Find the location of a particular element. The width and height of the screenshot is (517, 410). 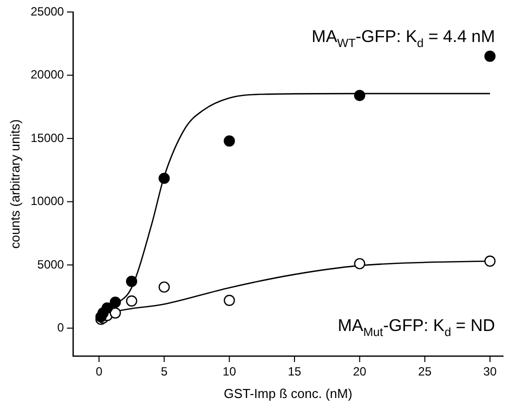

y-tick-label: 15000 is located at coordinates (47, 137).